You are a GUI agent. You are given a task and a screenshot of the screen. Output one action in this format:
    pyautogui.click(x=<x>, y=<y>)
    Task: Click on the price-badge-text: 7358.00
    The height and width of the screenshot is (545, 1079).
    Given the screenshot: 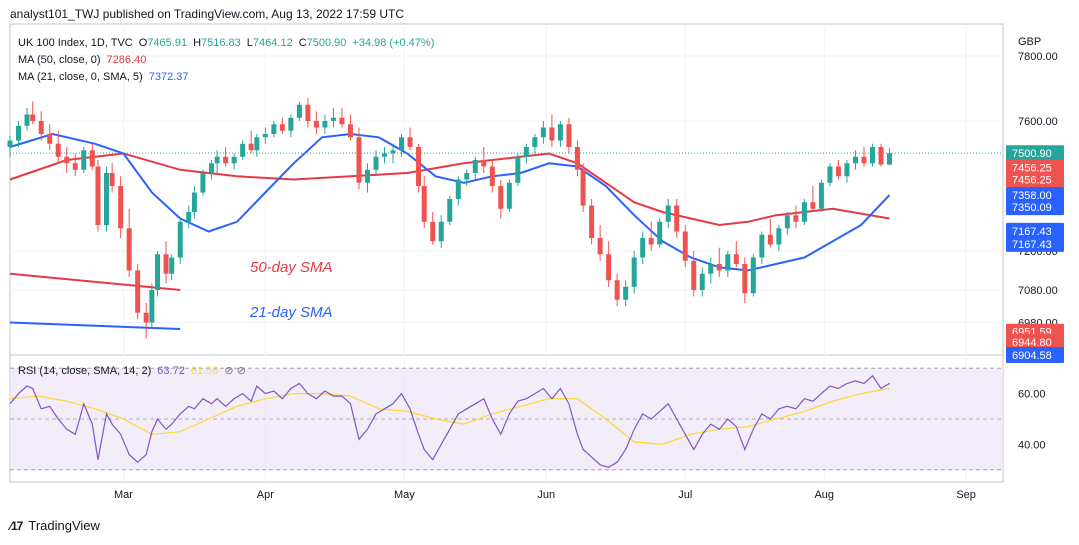 What is the action you would take?
    pyautogui.click(x=1032, y=196)
    